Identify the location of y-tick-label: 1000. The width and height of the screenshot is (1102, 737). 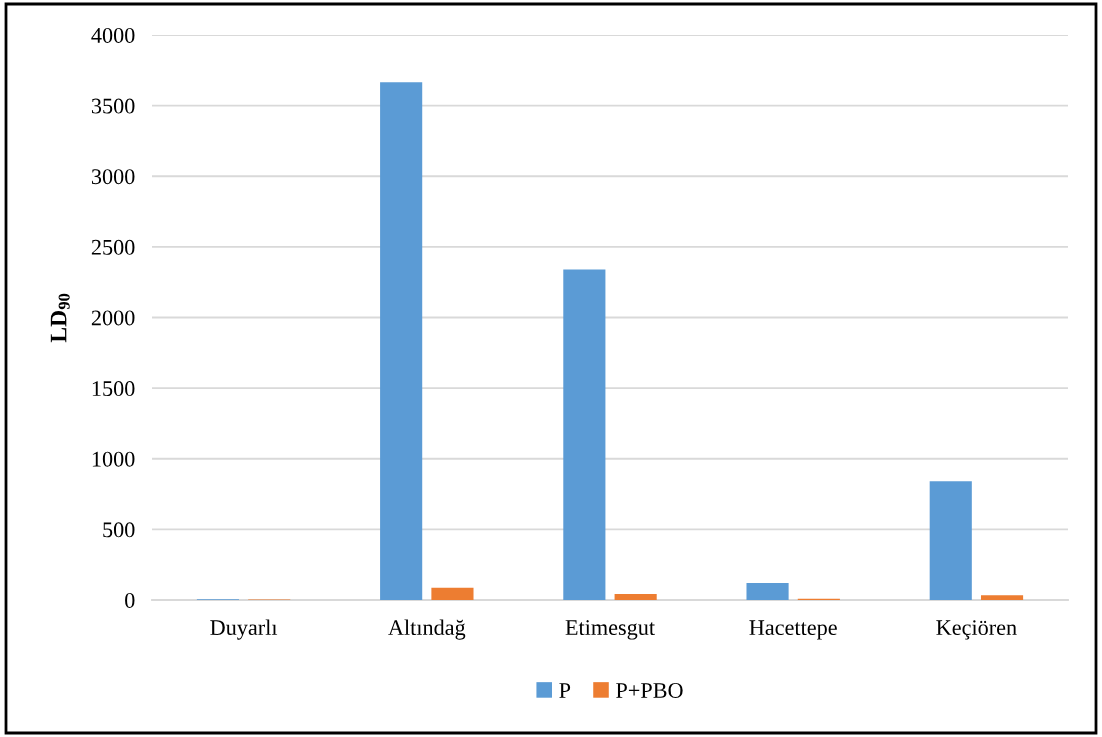
(113, 459).